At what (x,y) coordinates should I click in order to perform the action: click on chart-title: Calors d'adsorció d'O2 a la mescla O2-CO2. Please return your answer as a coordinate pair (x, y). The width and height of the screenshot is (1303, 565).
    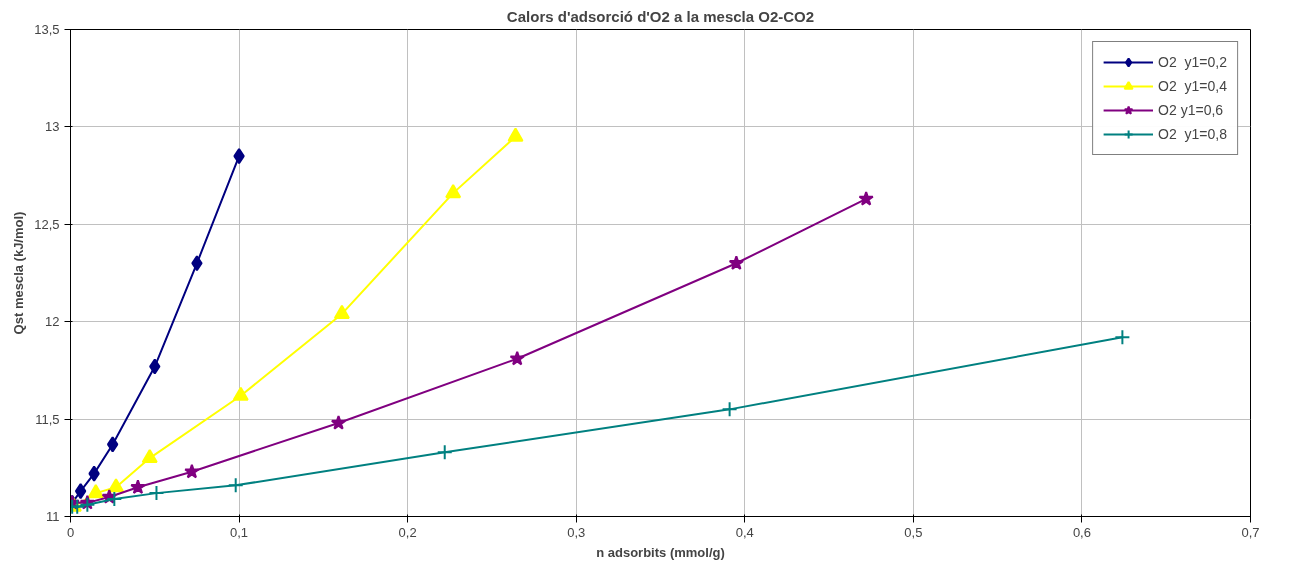
    Looking at the image, I should click on (660, 16).